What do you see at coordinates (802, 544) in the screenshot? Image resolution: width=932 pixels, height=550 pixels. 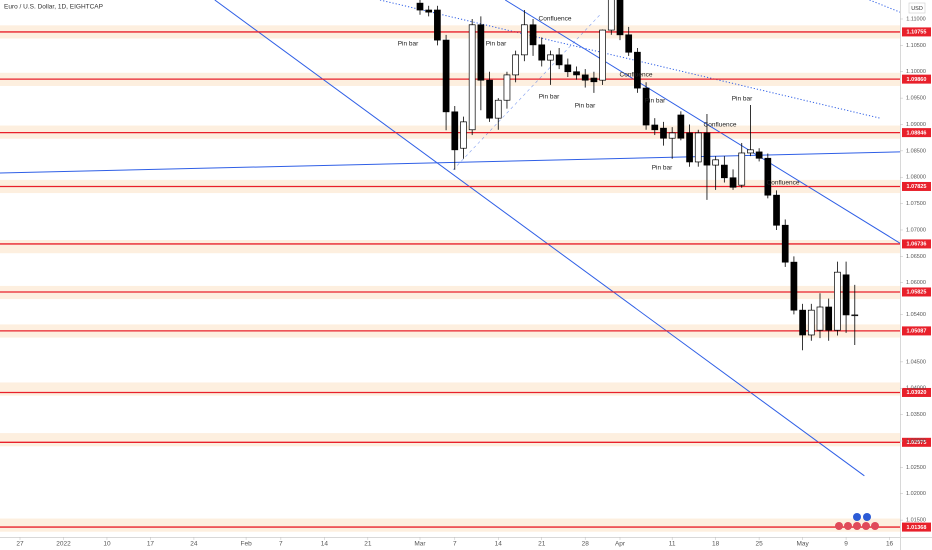 I see `x-tick-label: May` at bounding box center [802, 544].